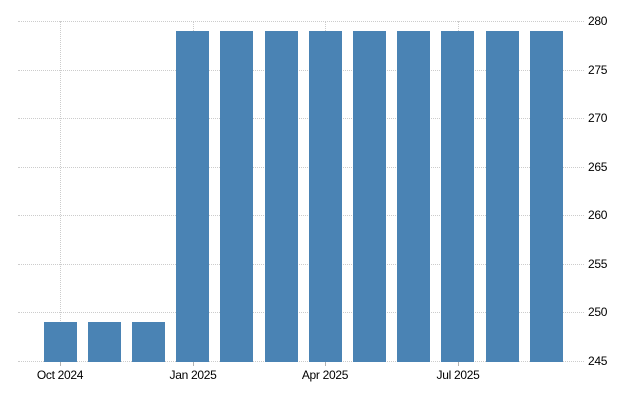  What do you see at coordinates (598, 21) in the screenshot?
I see `y-axis-tick-label: 280` at bounding box center [598, 21].